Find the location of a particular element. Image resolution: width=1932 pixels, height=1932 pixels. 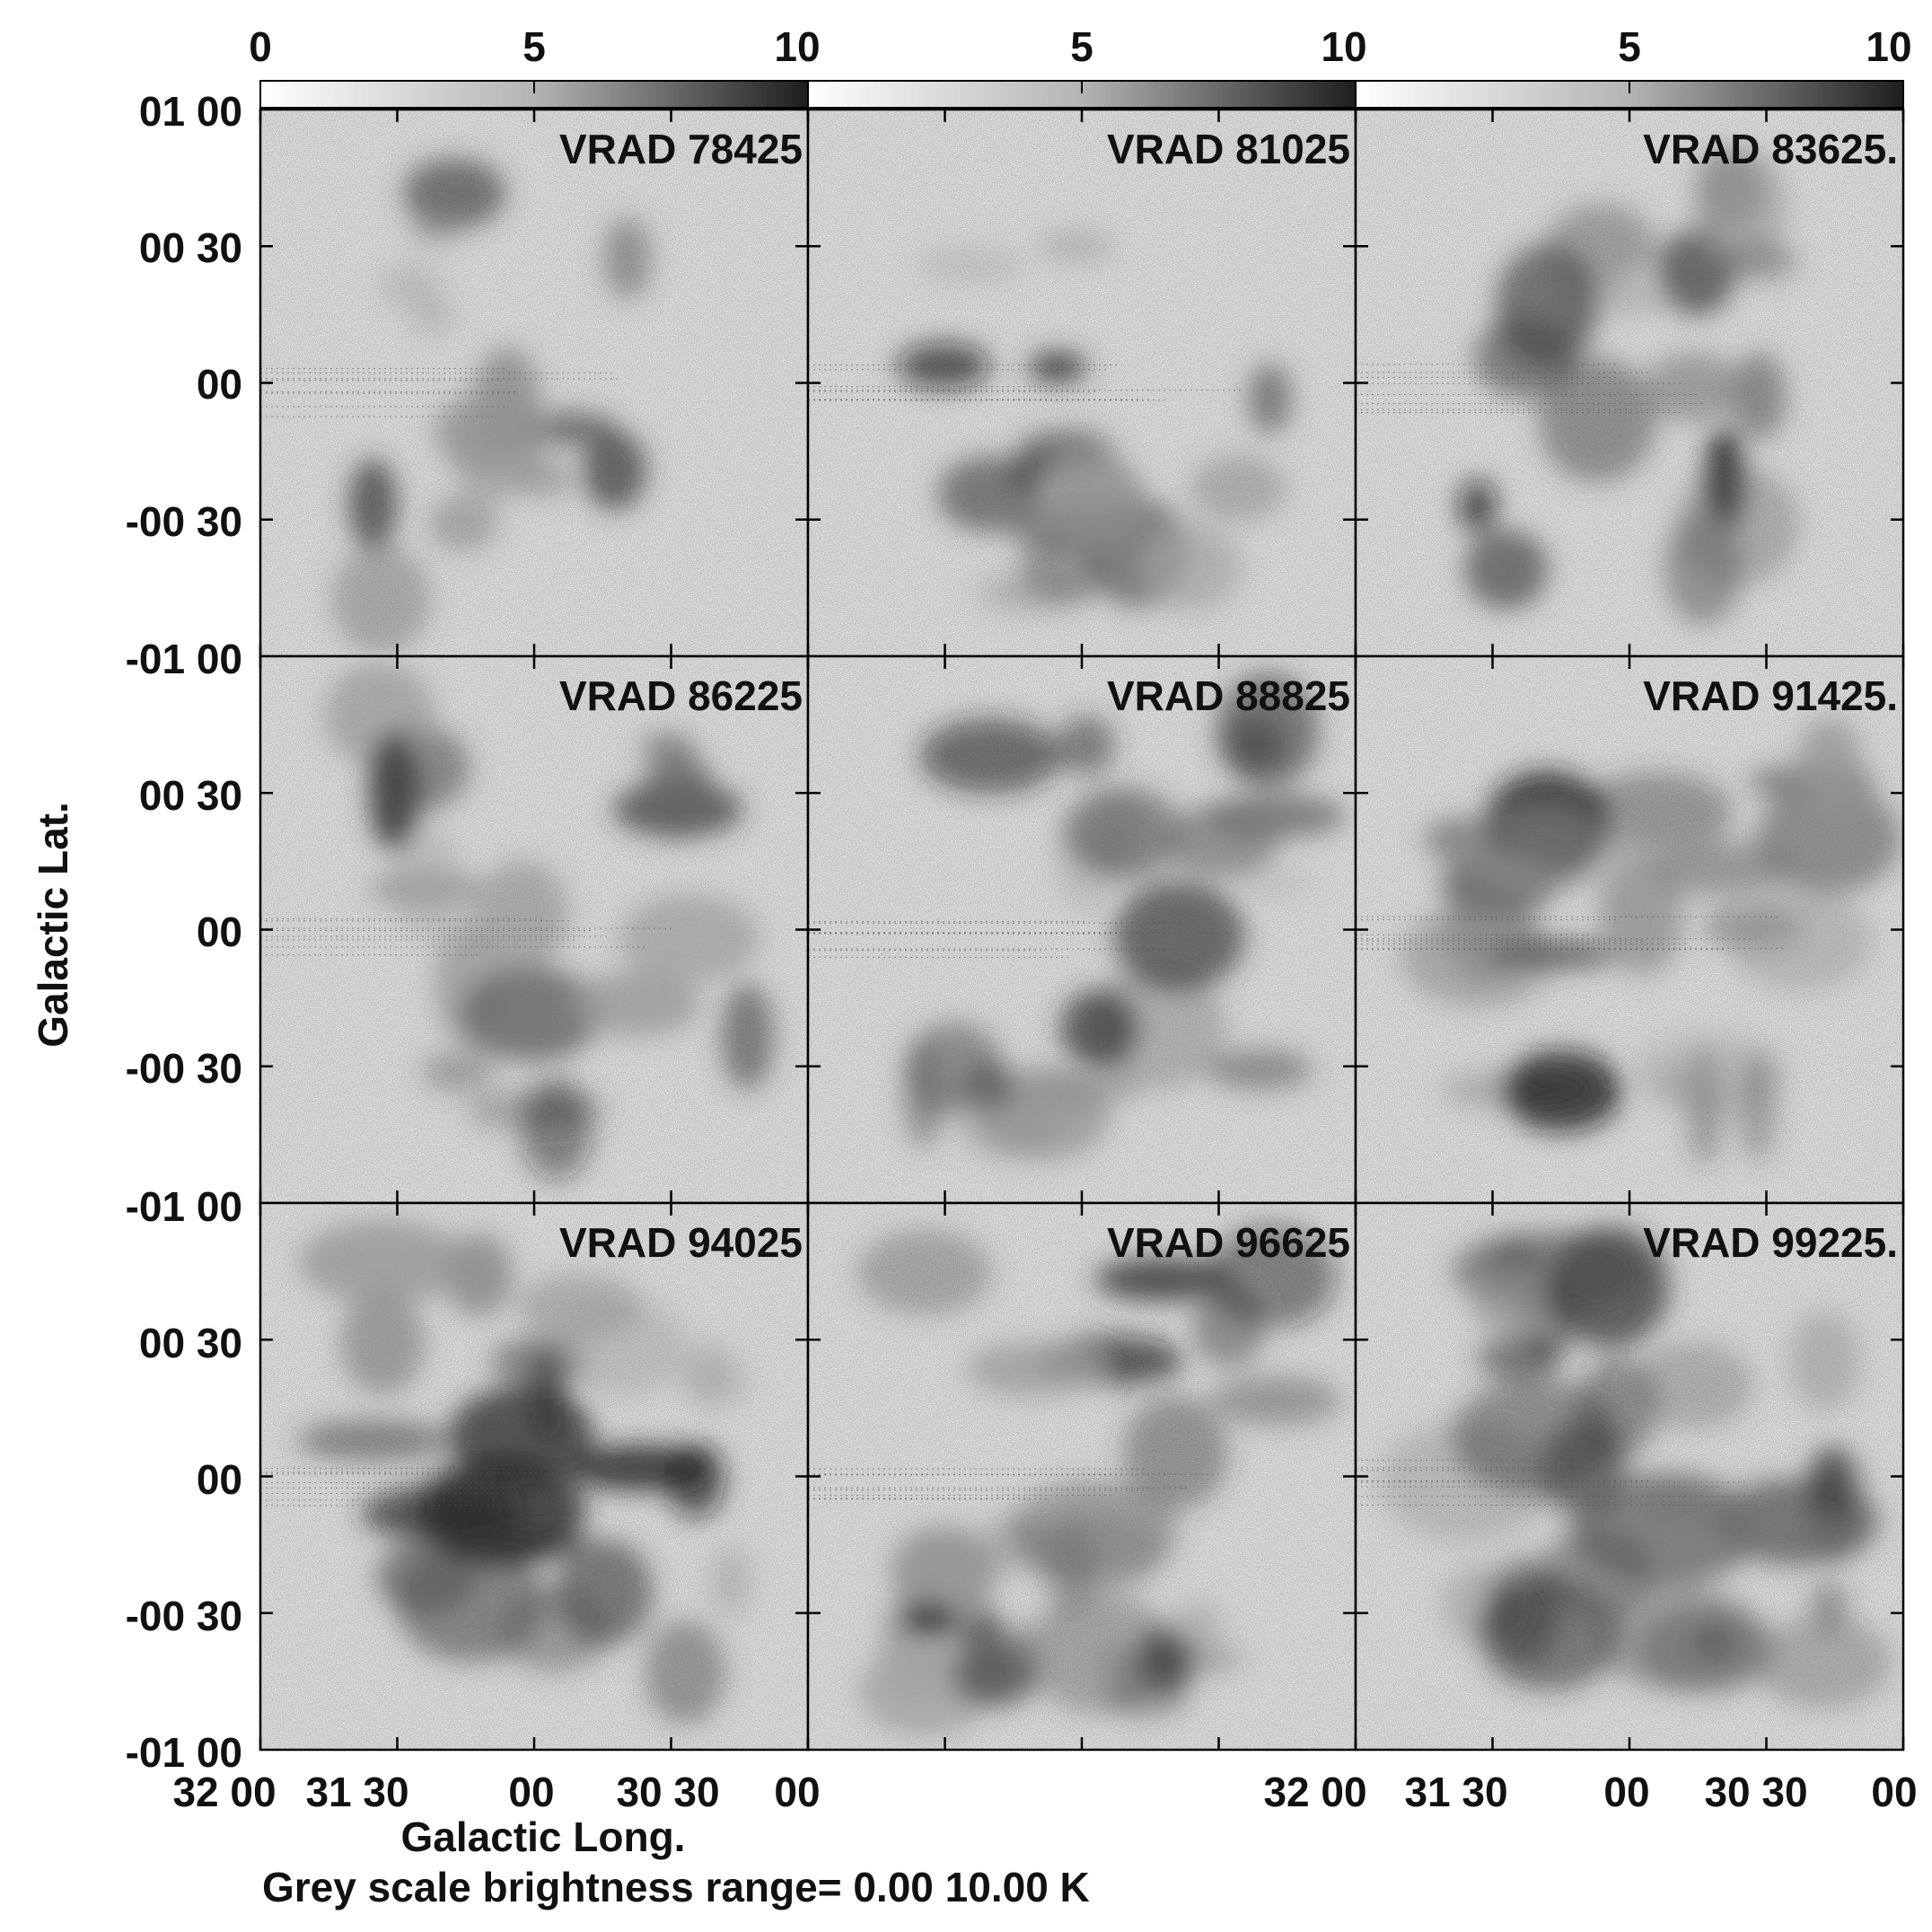

colorbar-ticks is located at coordinates (1081, 87).